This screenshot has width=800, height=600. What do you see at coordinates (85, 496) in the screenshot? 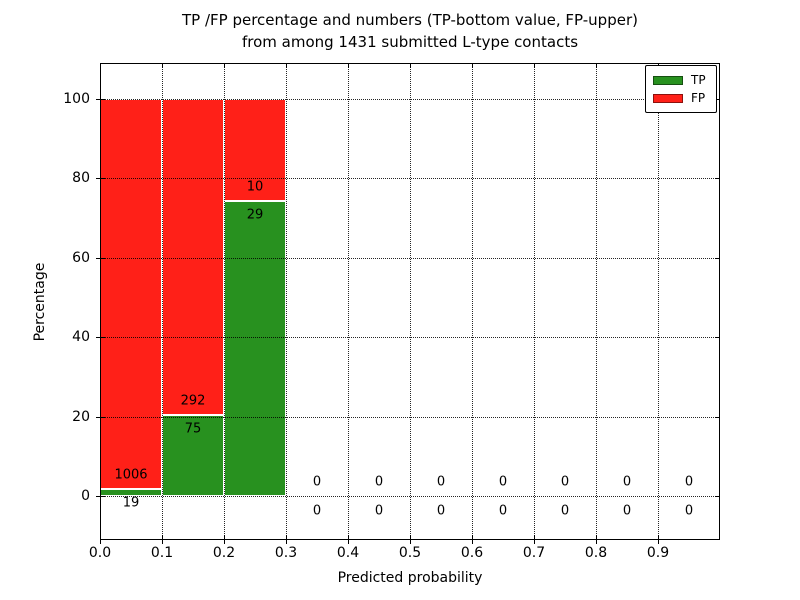
I see `y-tick-label: 0` at bounding box center [85, 496].